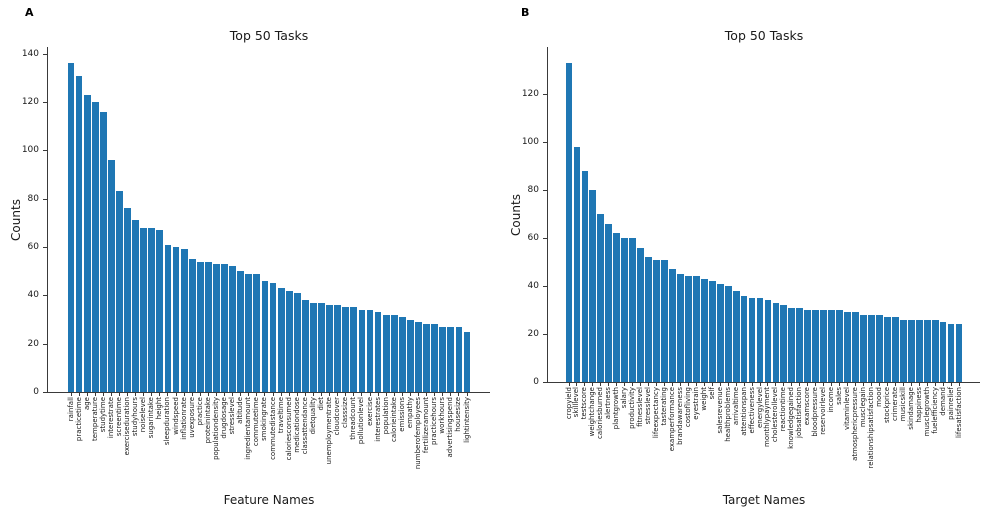  I want to click on x-tick-label: drugdosage, so click(224, 418).